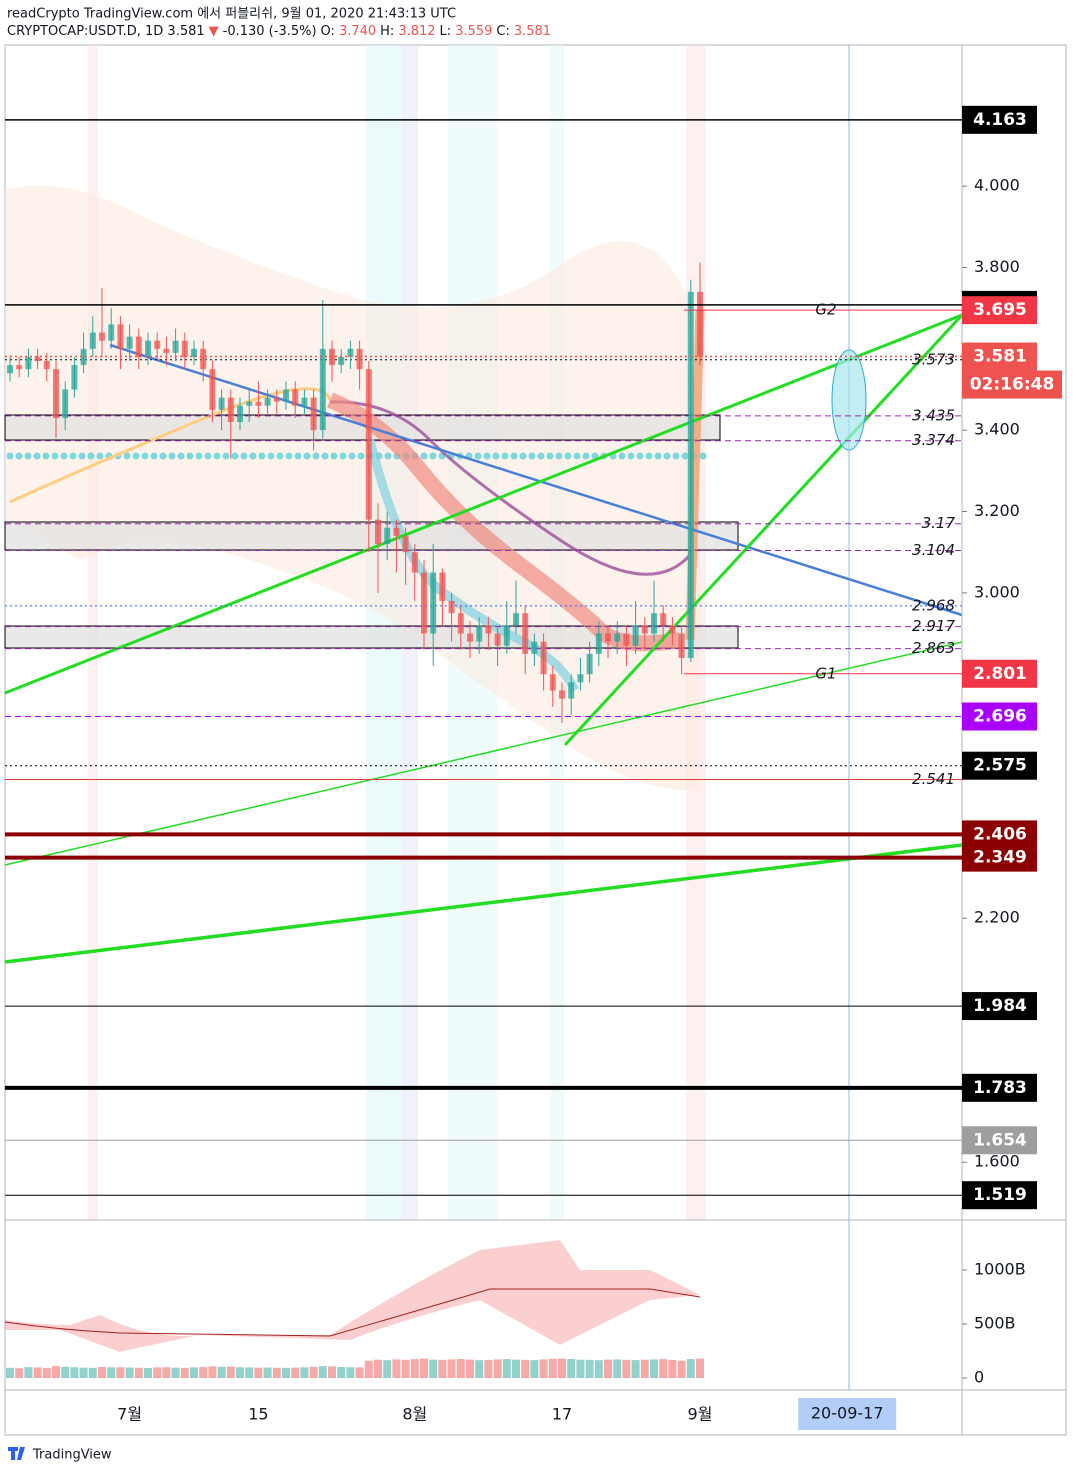  What do you see at coordinates (997, 917) in the screenshot?
I see `y-tick-label: 2.200` at bounding box center [997, 917].